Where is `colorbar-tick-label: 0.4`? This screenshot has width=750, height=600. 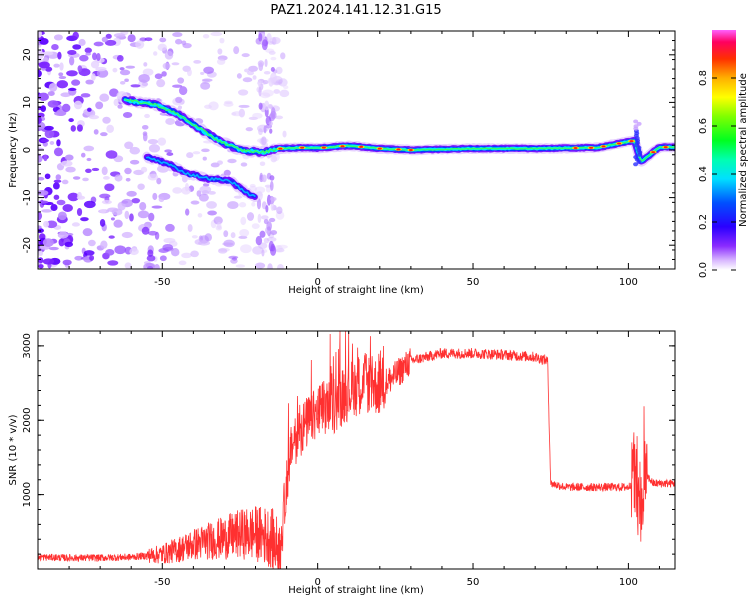 colorbar-tick-label: 0.4 is located at coordinates (703, 174).